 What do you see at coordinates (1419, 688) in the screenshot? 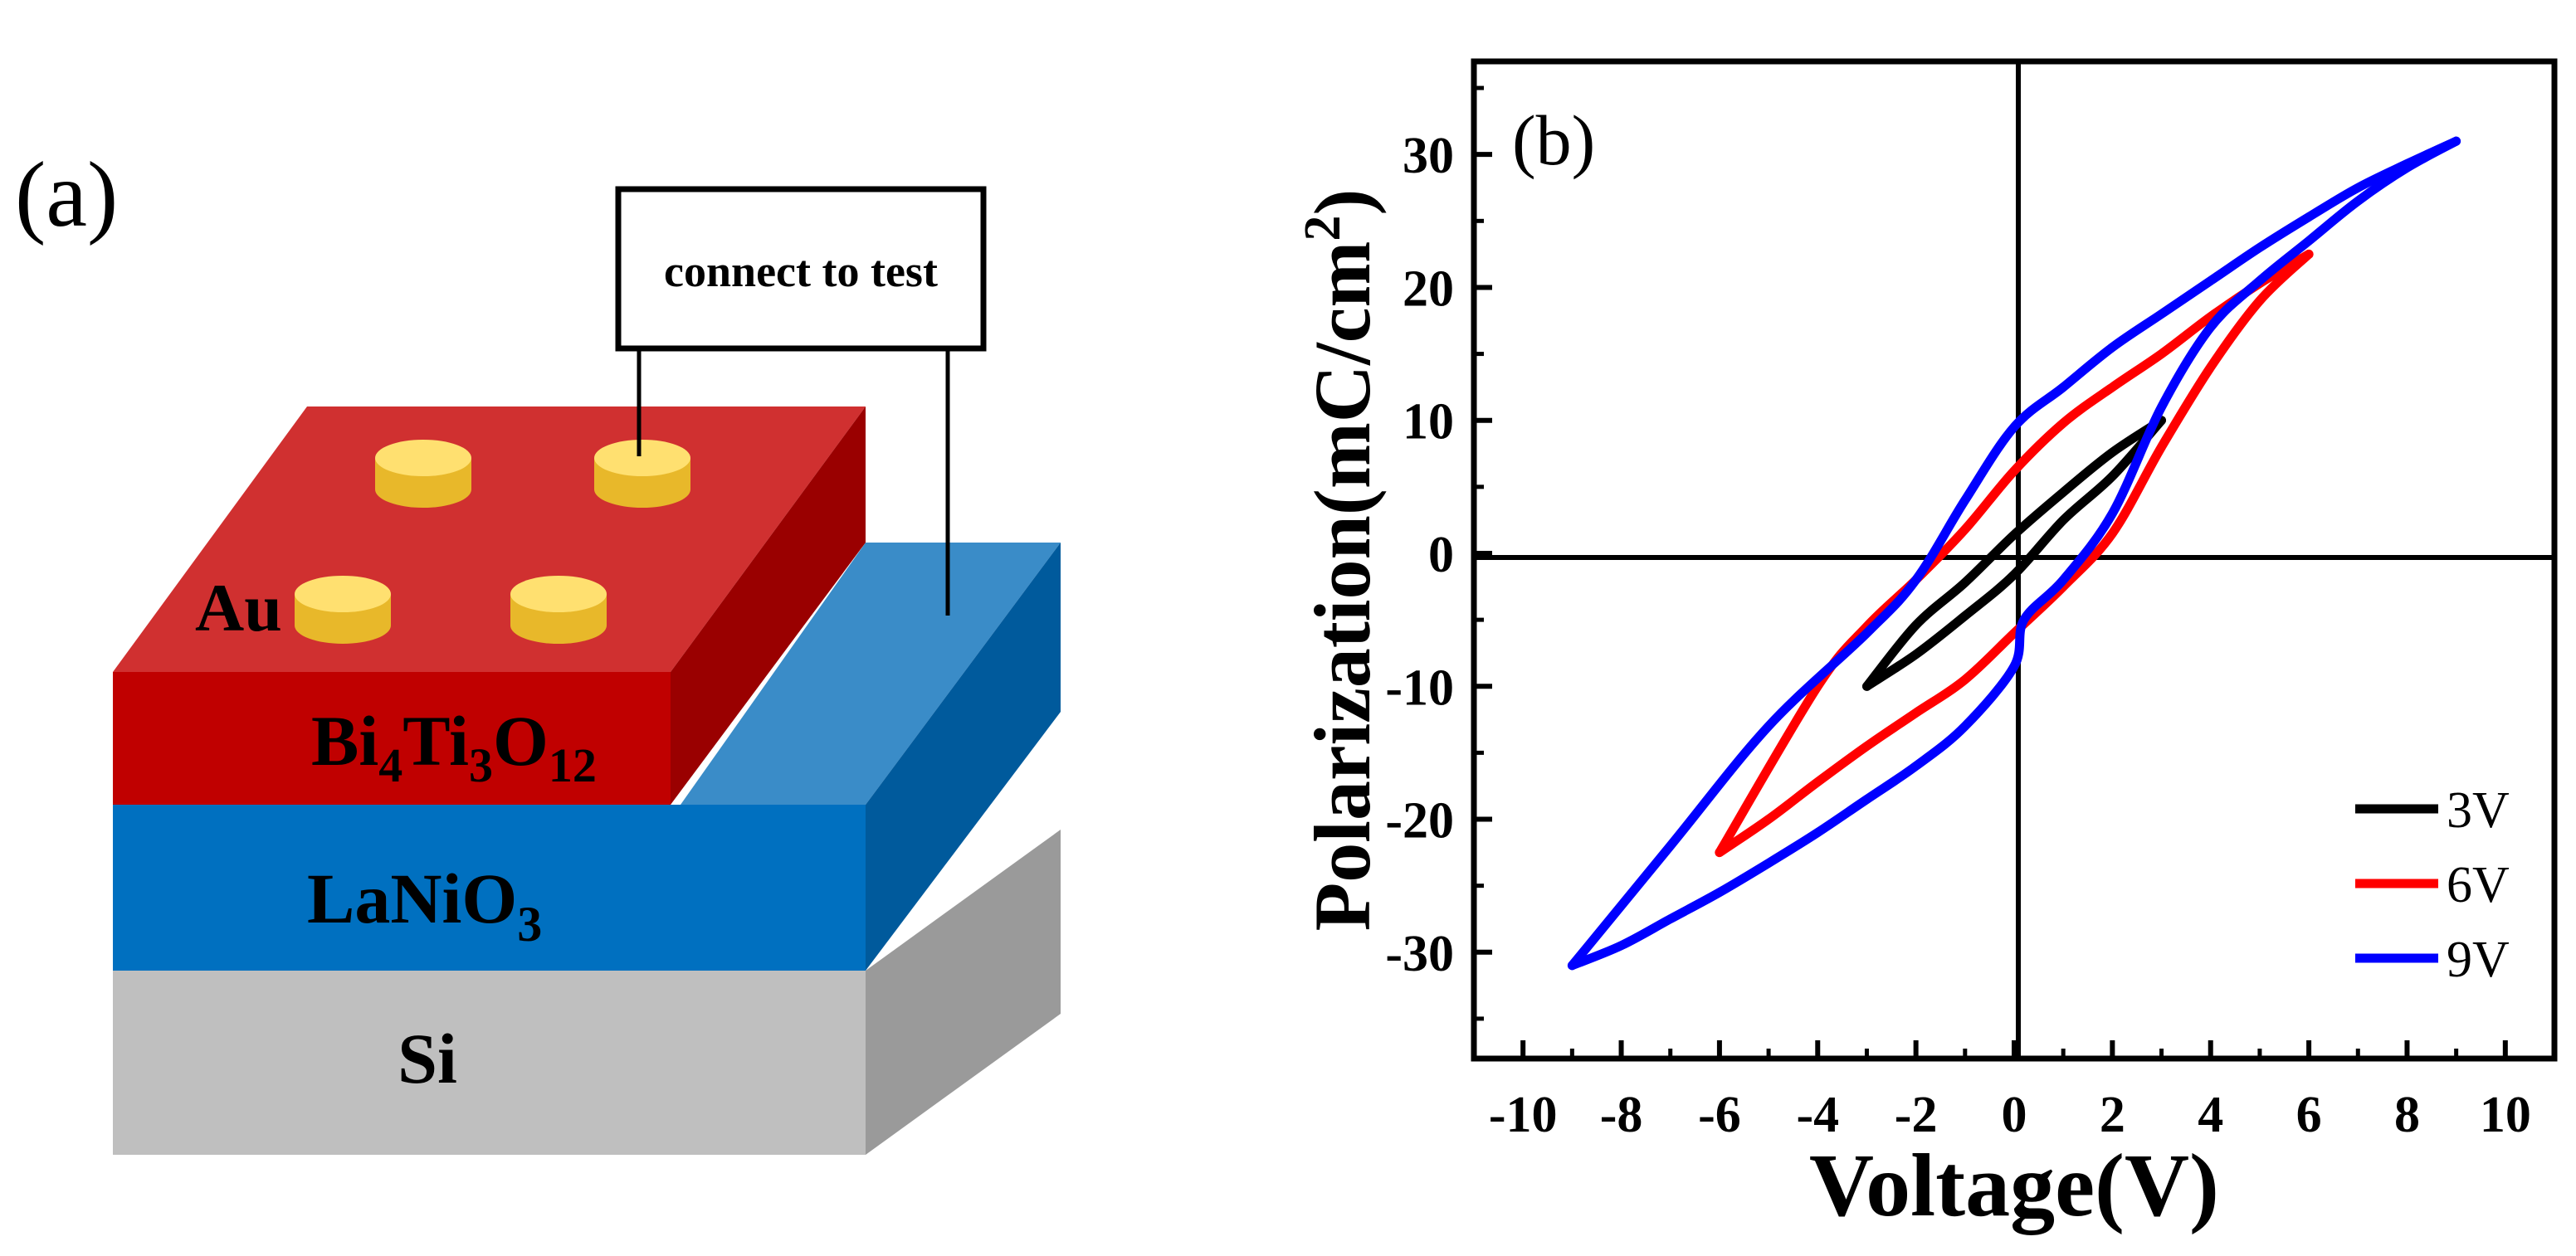
I see `y-tick-label: -10` at bounding box center [1419, 688].